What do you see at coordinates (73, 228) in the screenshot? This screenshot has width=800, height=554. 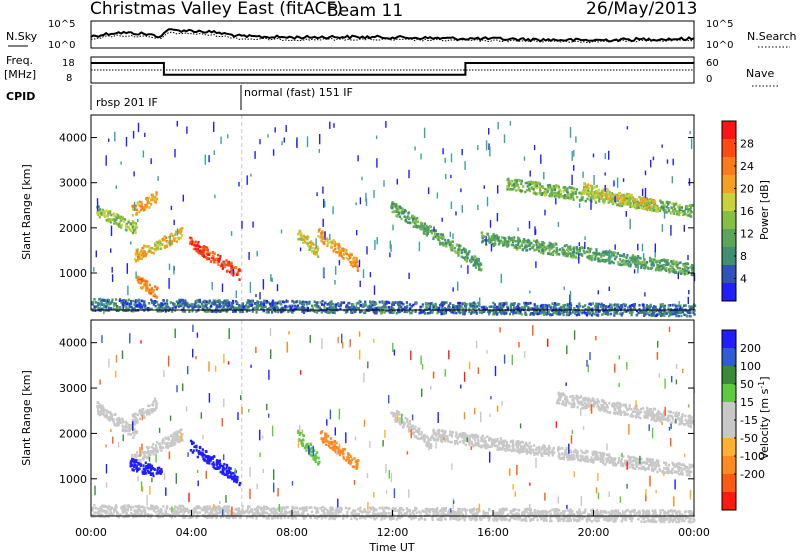 I see `y-tick-label: 2000` at bounding box center [73, 228].